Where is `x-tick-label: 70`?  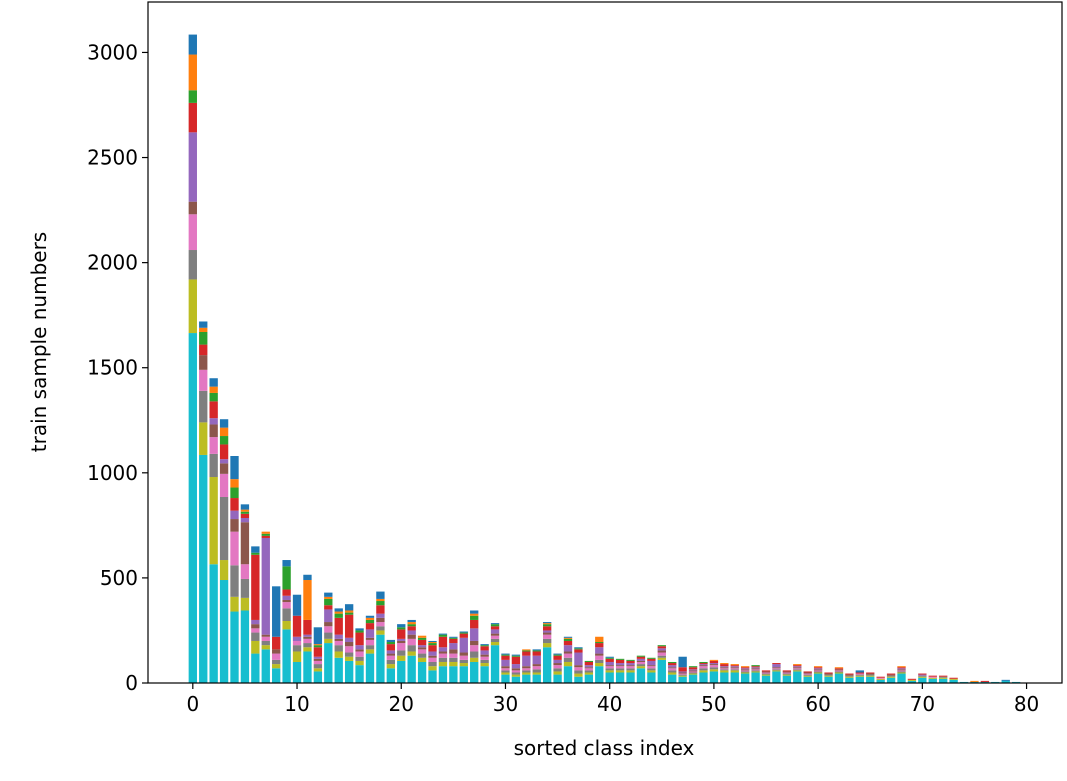
x-tick-label: 70 is located at coordinates (922, 704).